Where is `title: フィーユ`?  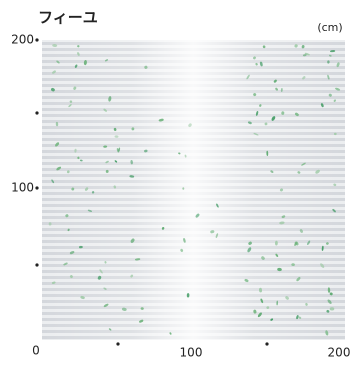
title: フィーユ is located at coordinates (68, 18).